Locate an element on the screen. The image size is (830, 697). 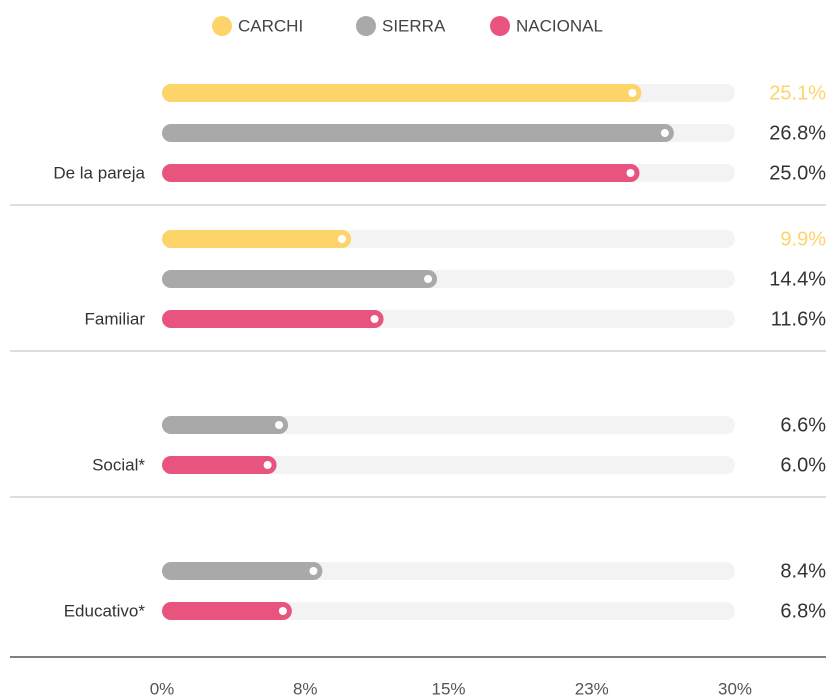
value-label: 25.0% is located at coordinates (797, 173).